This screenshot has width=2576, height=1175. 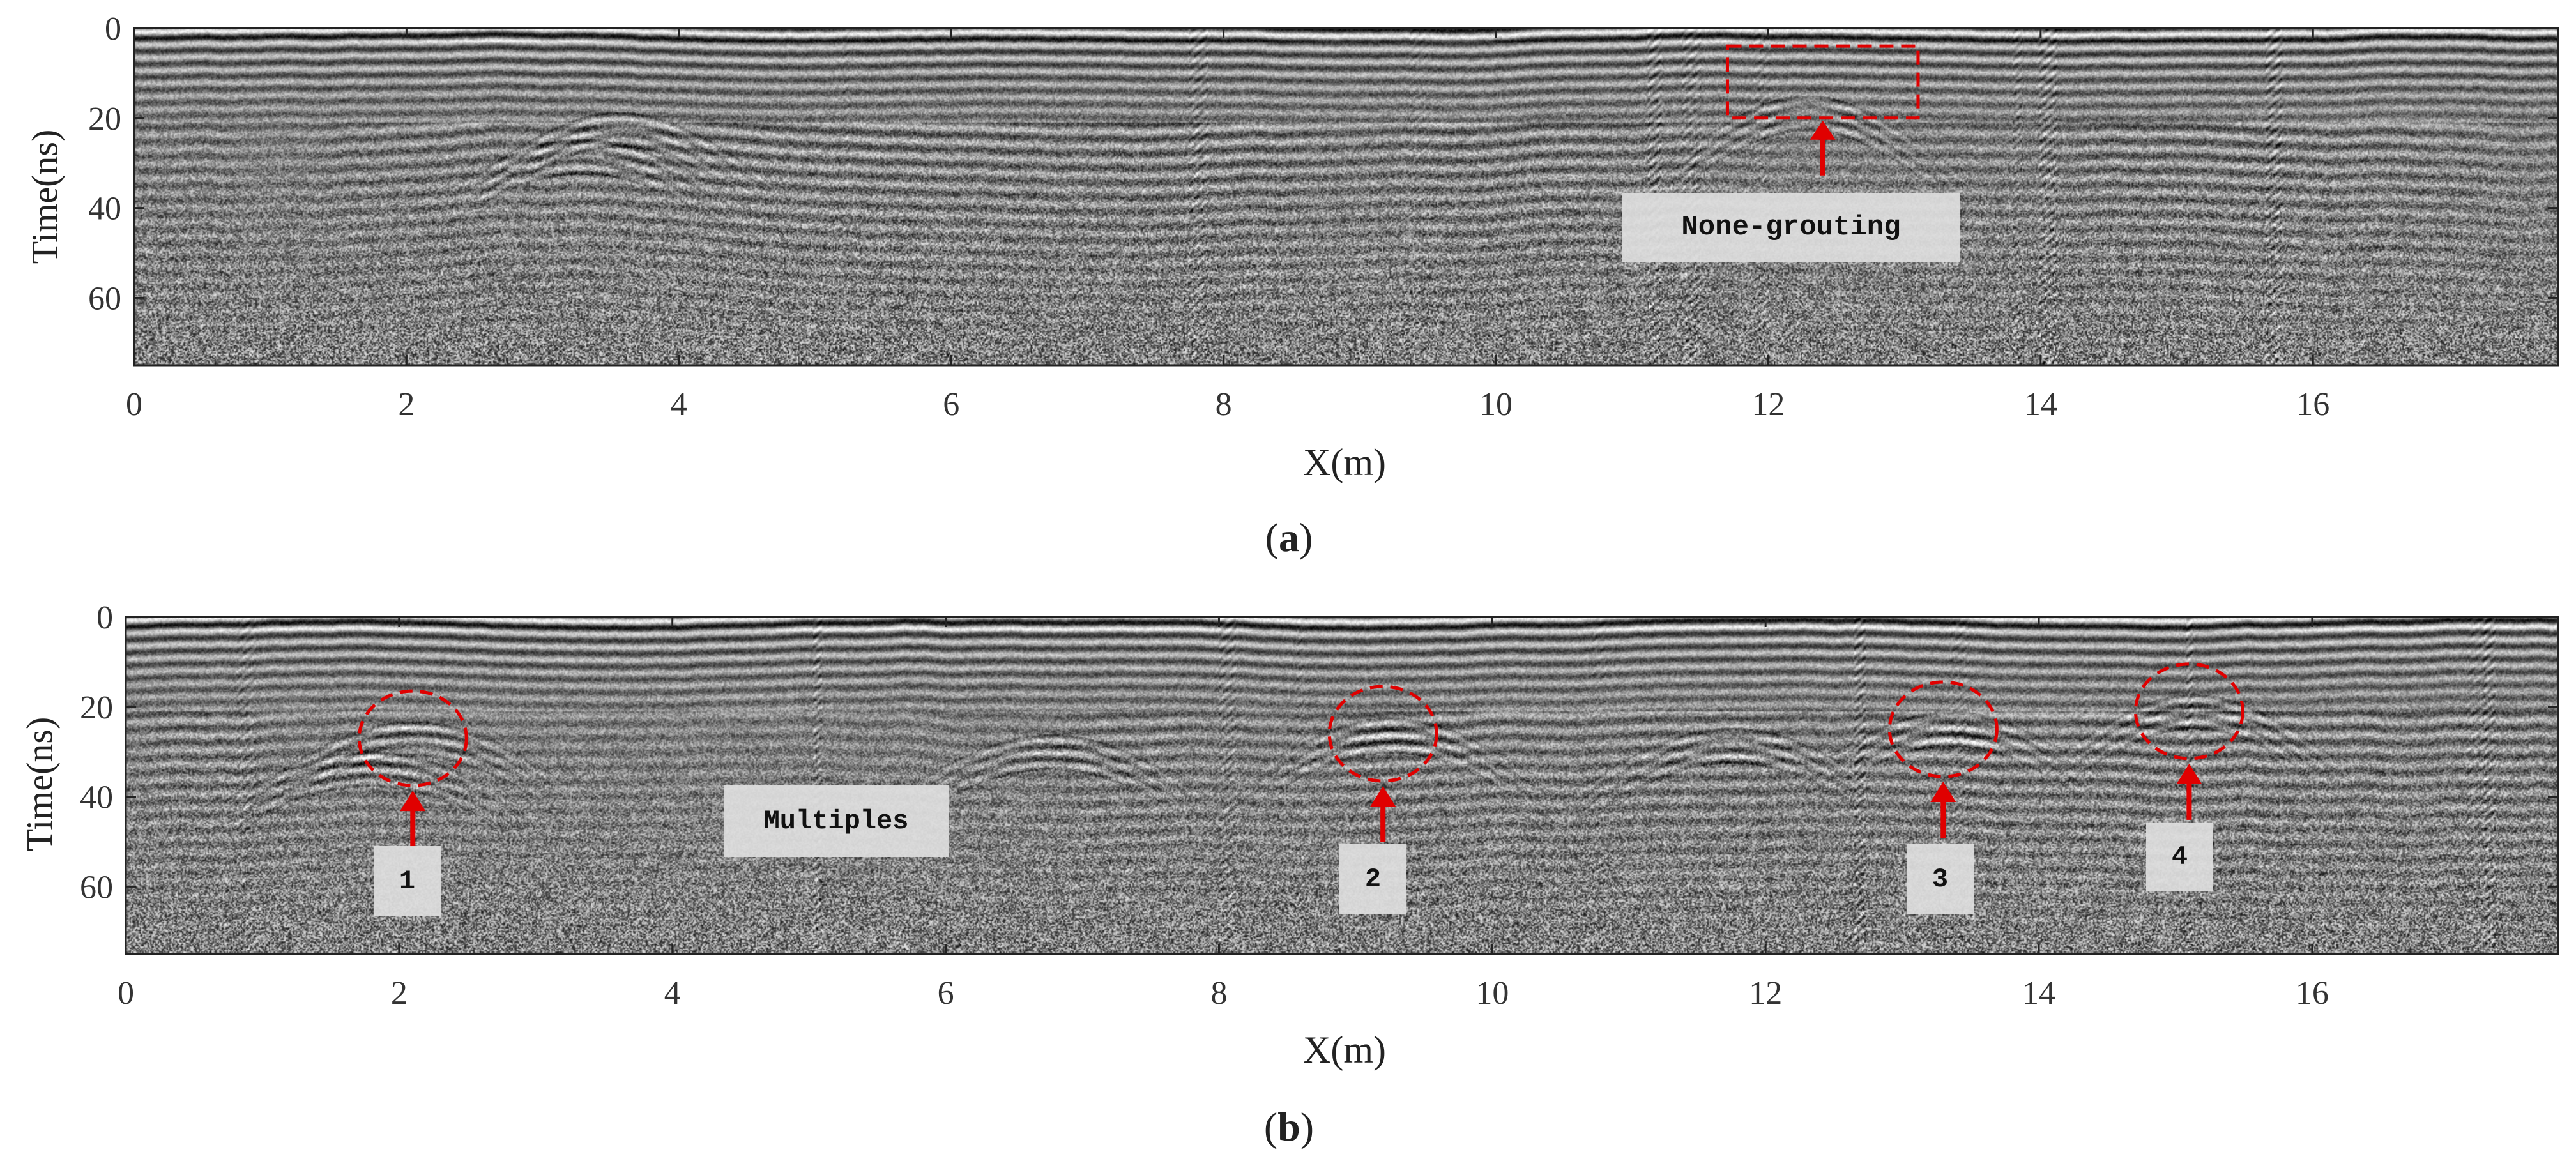 What do you see at coordinates (1372, 879) in the screenshot?
I see `anomaly-label-2: 2` at bounding box center [1372, 879].